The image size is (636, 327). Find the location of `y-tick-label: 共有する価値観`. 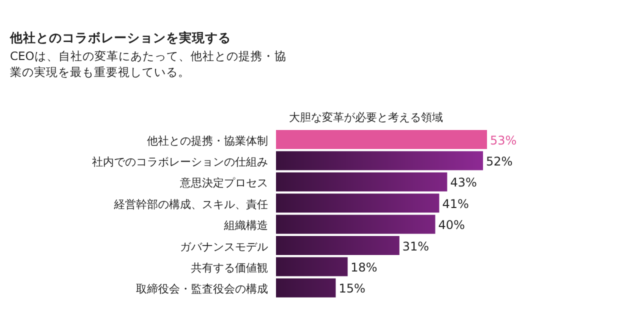

y-tick-label: 共有する価値観 is located at coordinates (229, 267).